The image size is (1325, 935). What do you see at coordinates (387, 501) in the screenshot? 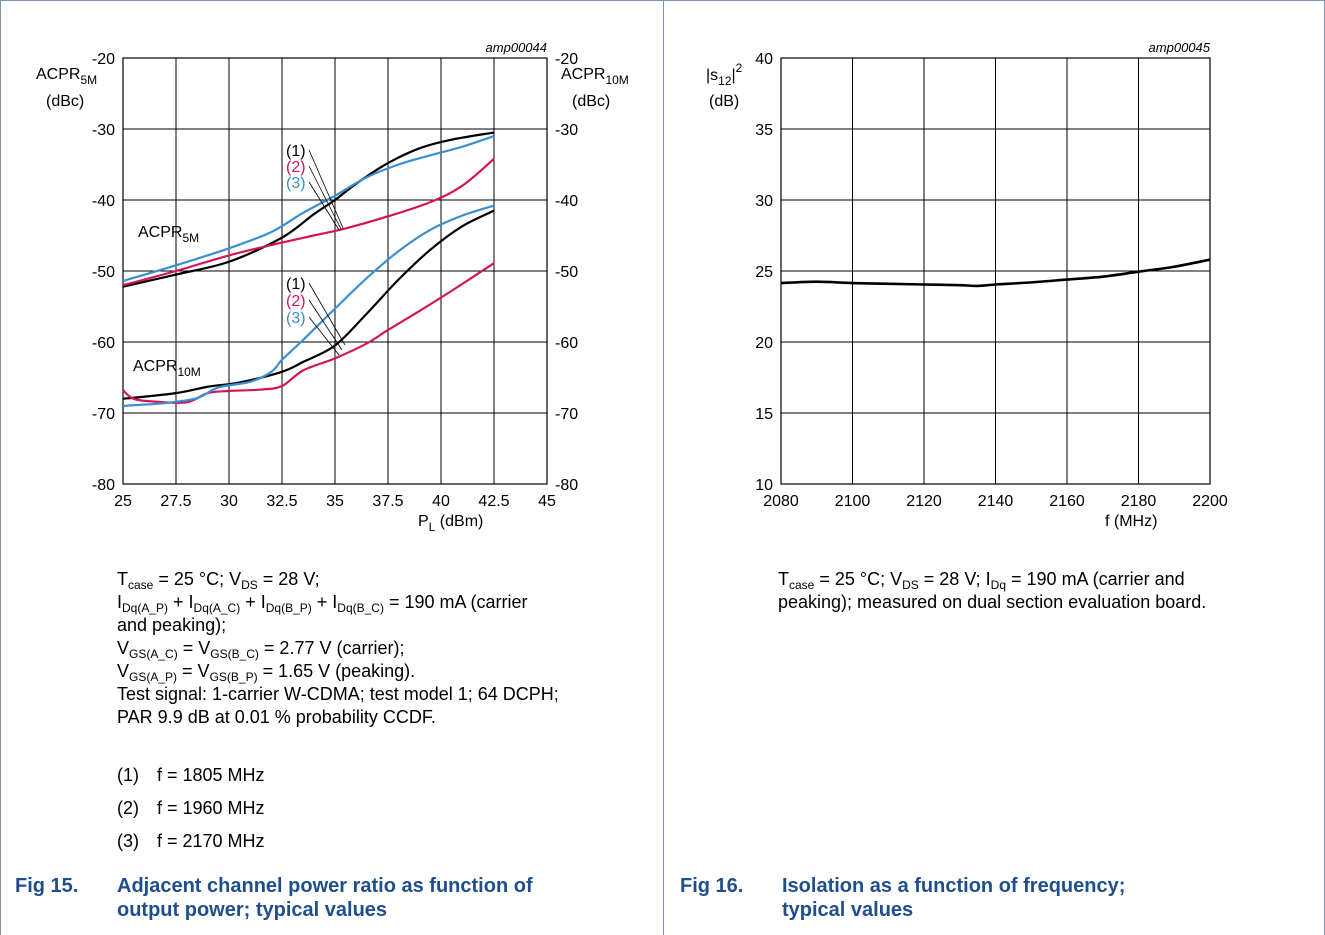
I see `x-tick-label-5: 37.5` at bounding box center [387, 501].